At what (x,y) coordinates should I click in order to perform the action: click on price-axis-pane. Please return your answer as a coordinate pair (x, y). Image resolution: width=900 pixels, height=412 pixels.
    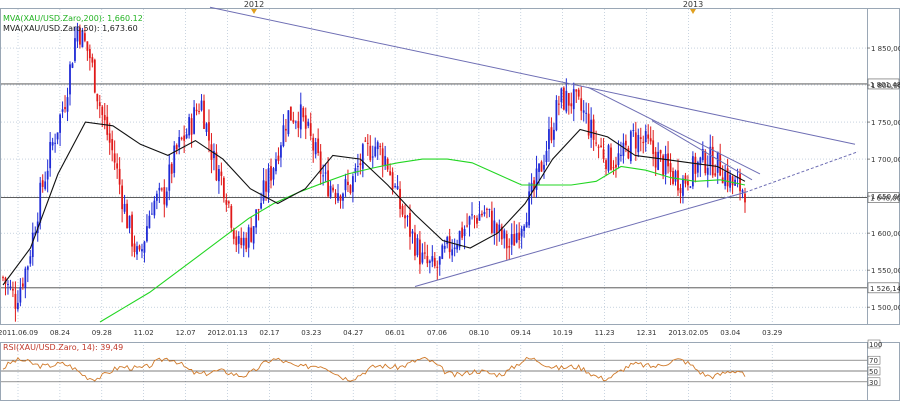
    Looking at the image, I should click on (883, 166).